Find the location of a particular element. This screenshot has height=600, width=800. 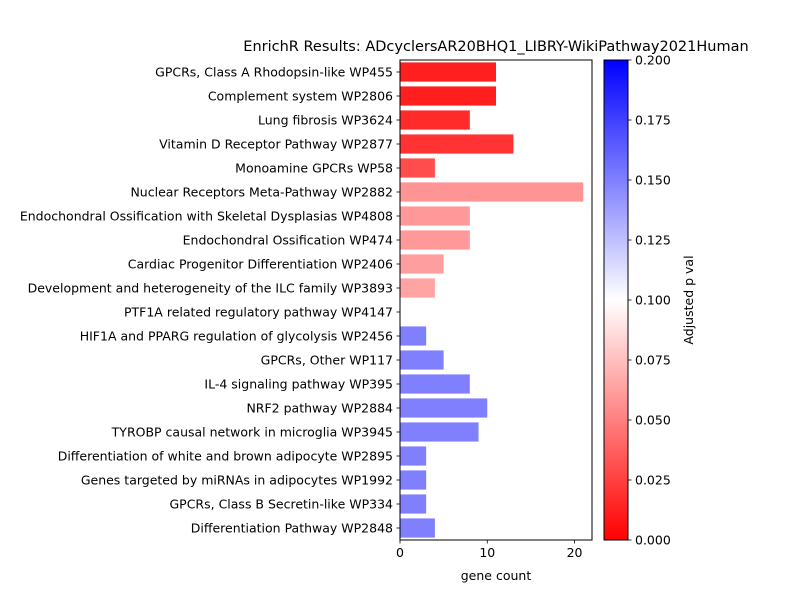

x-tick-label: 20 is located at coordinates (575, 552).